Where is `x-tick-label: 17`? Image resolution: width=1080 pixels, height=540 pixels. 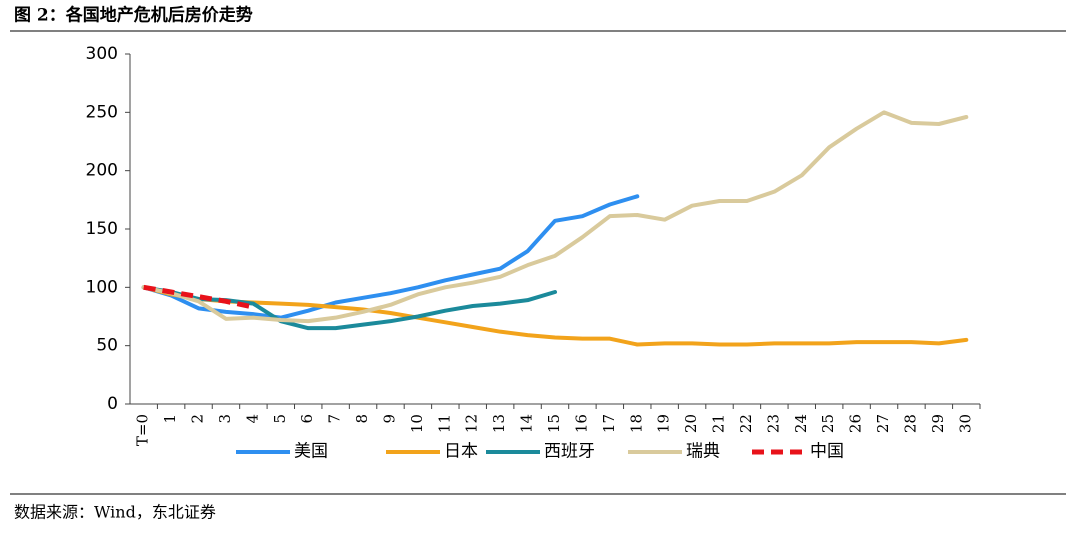
x-tick-label: 17 is located at coordinates (609, 423).